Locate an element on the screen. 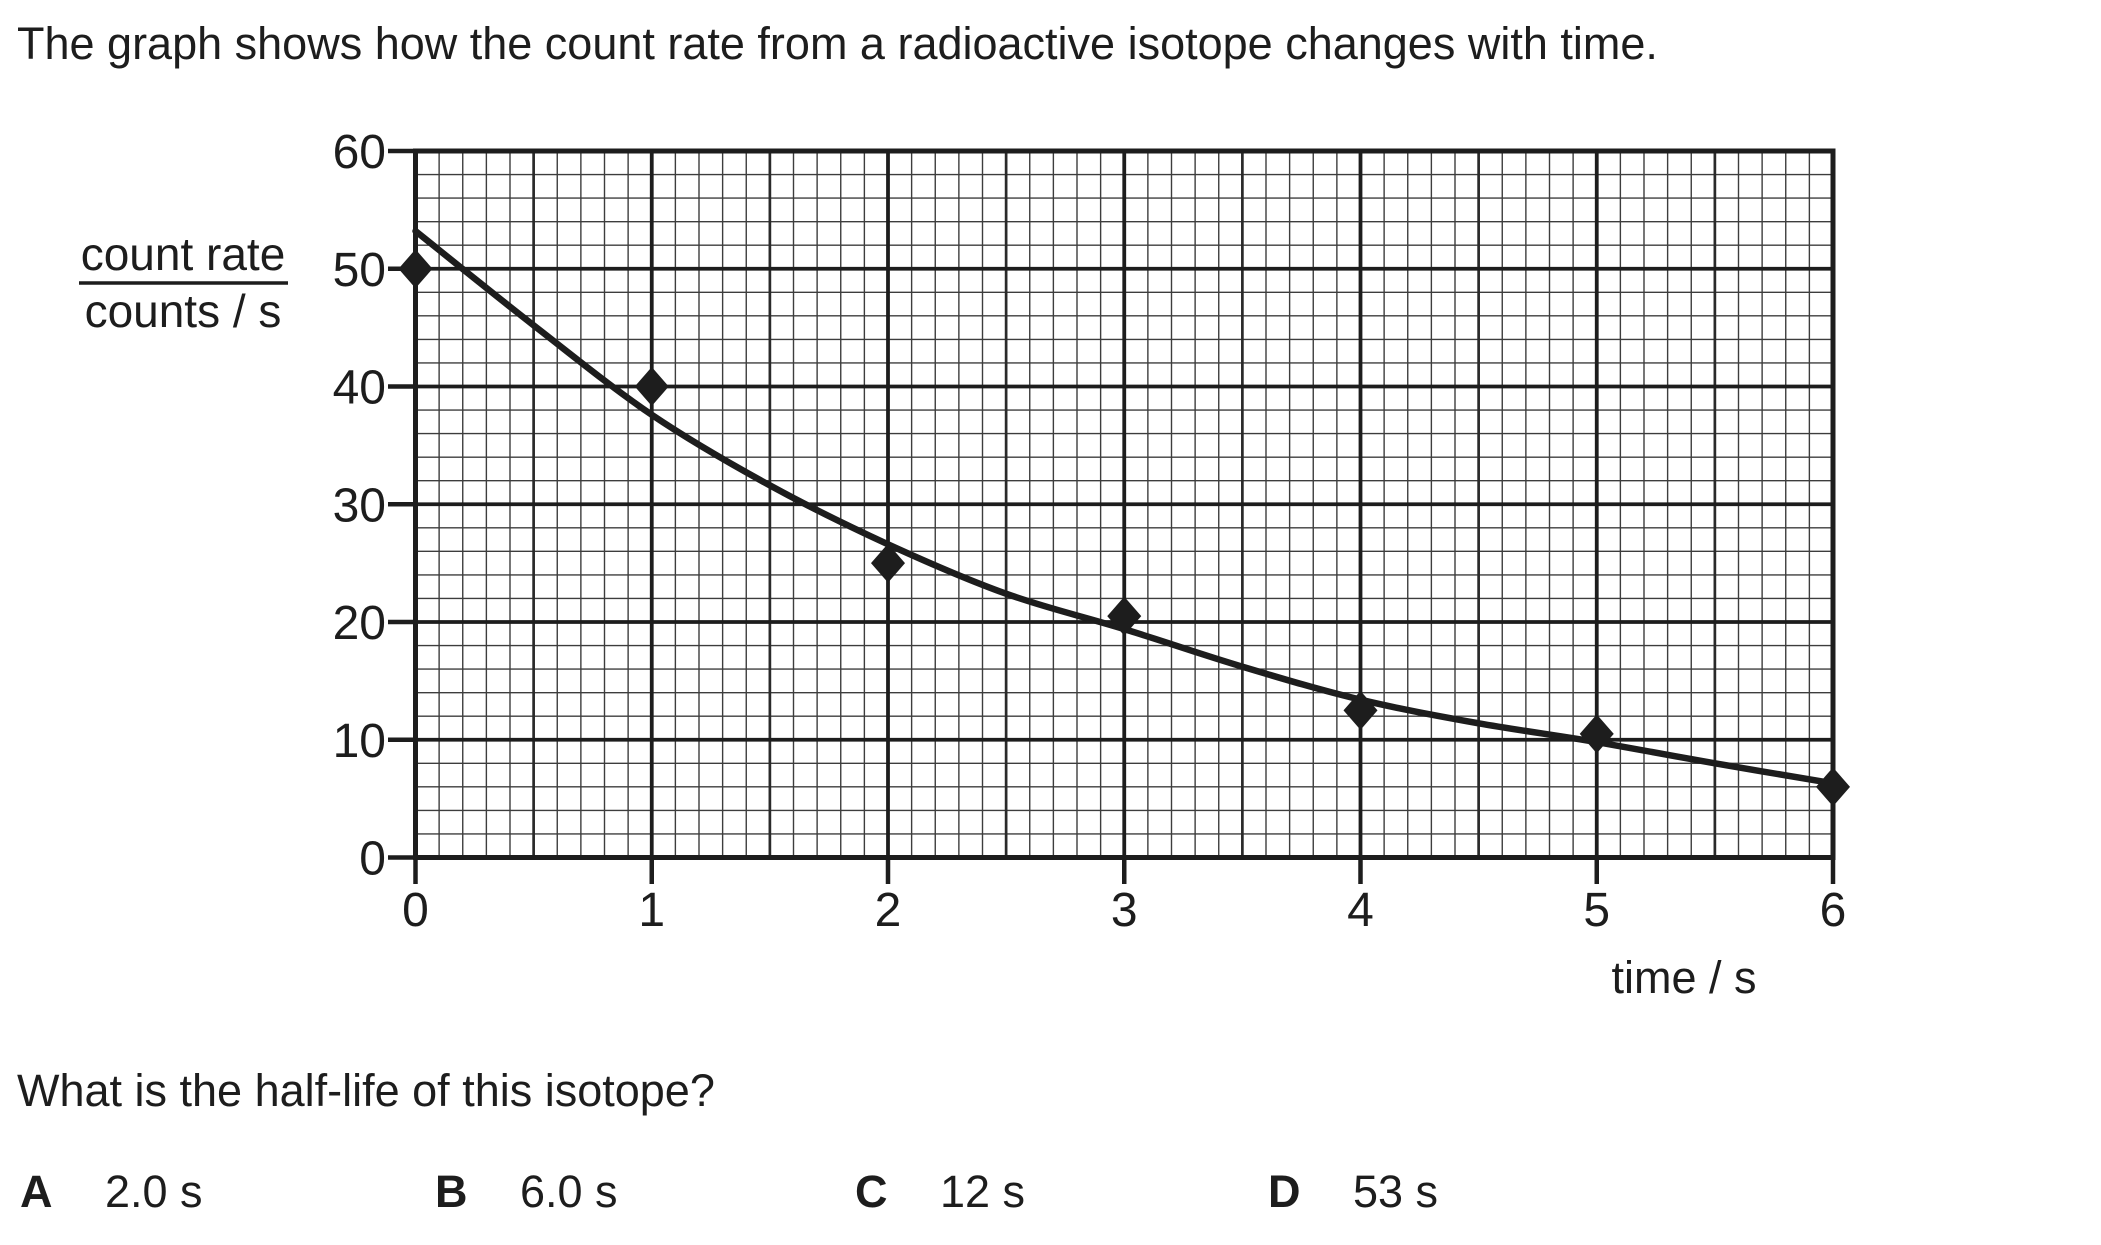 This screenshot has width=2101, height=1245. y-tick-label: 20 is located at coordinates (359, 623).